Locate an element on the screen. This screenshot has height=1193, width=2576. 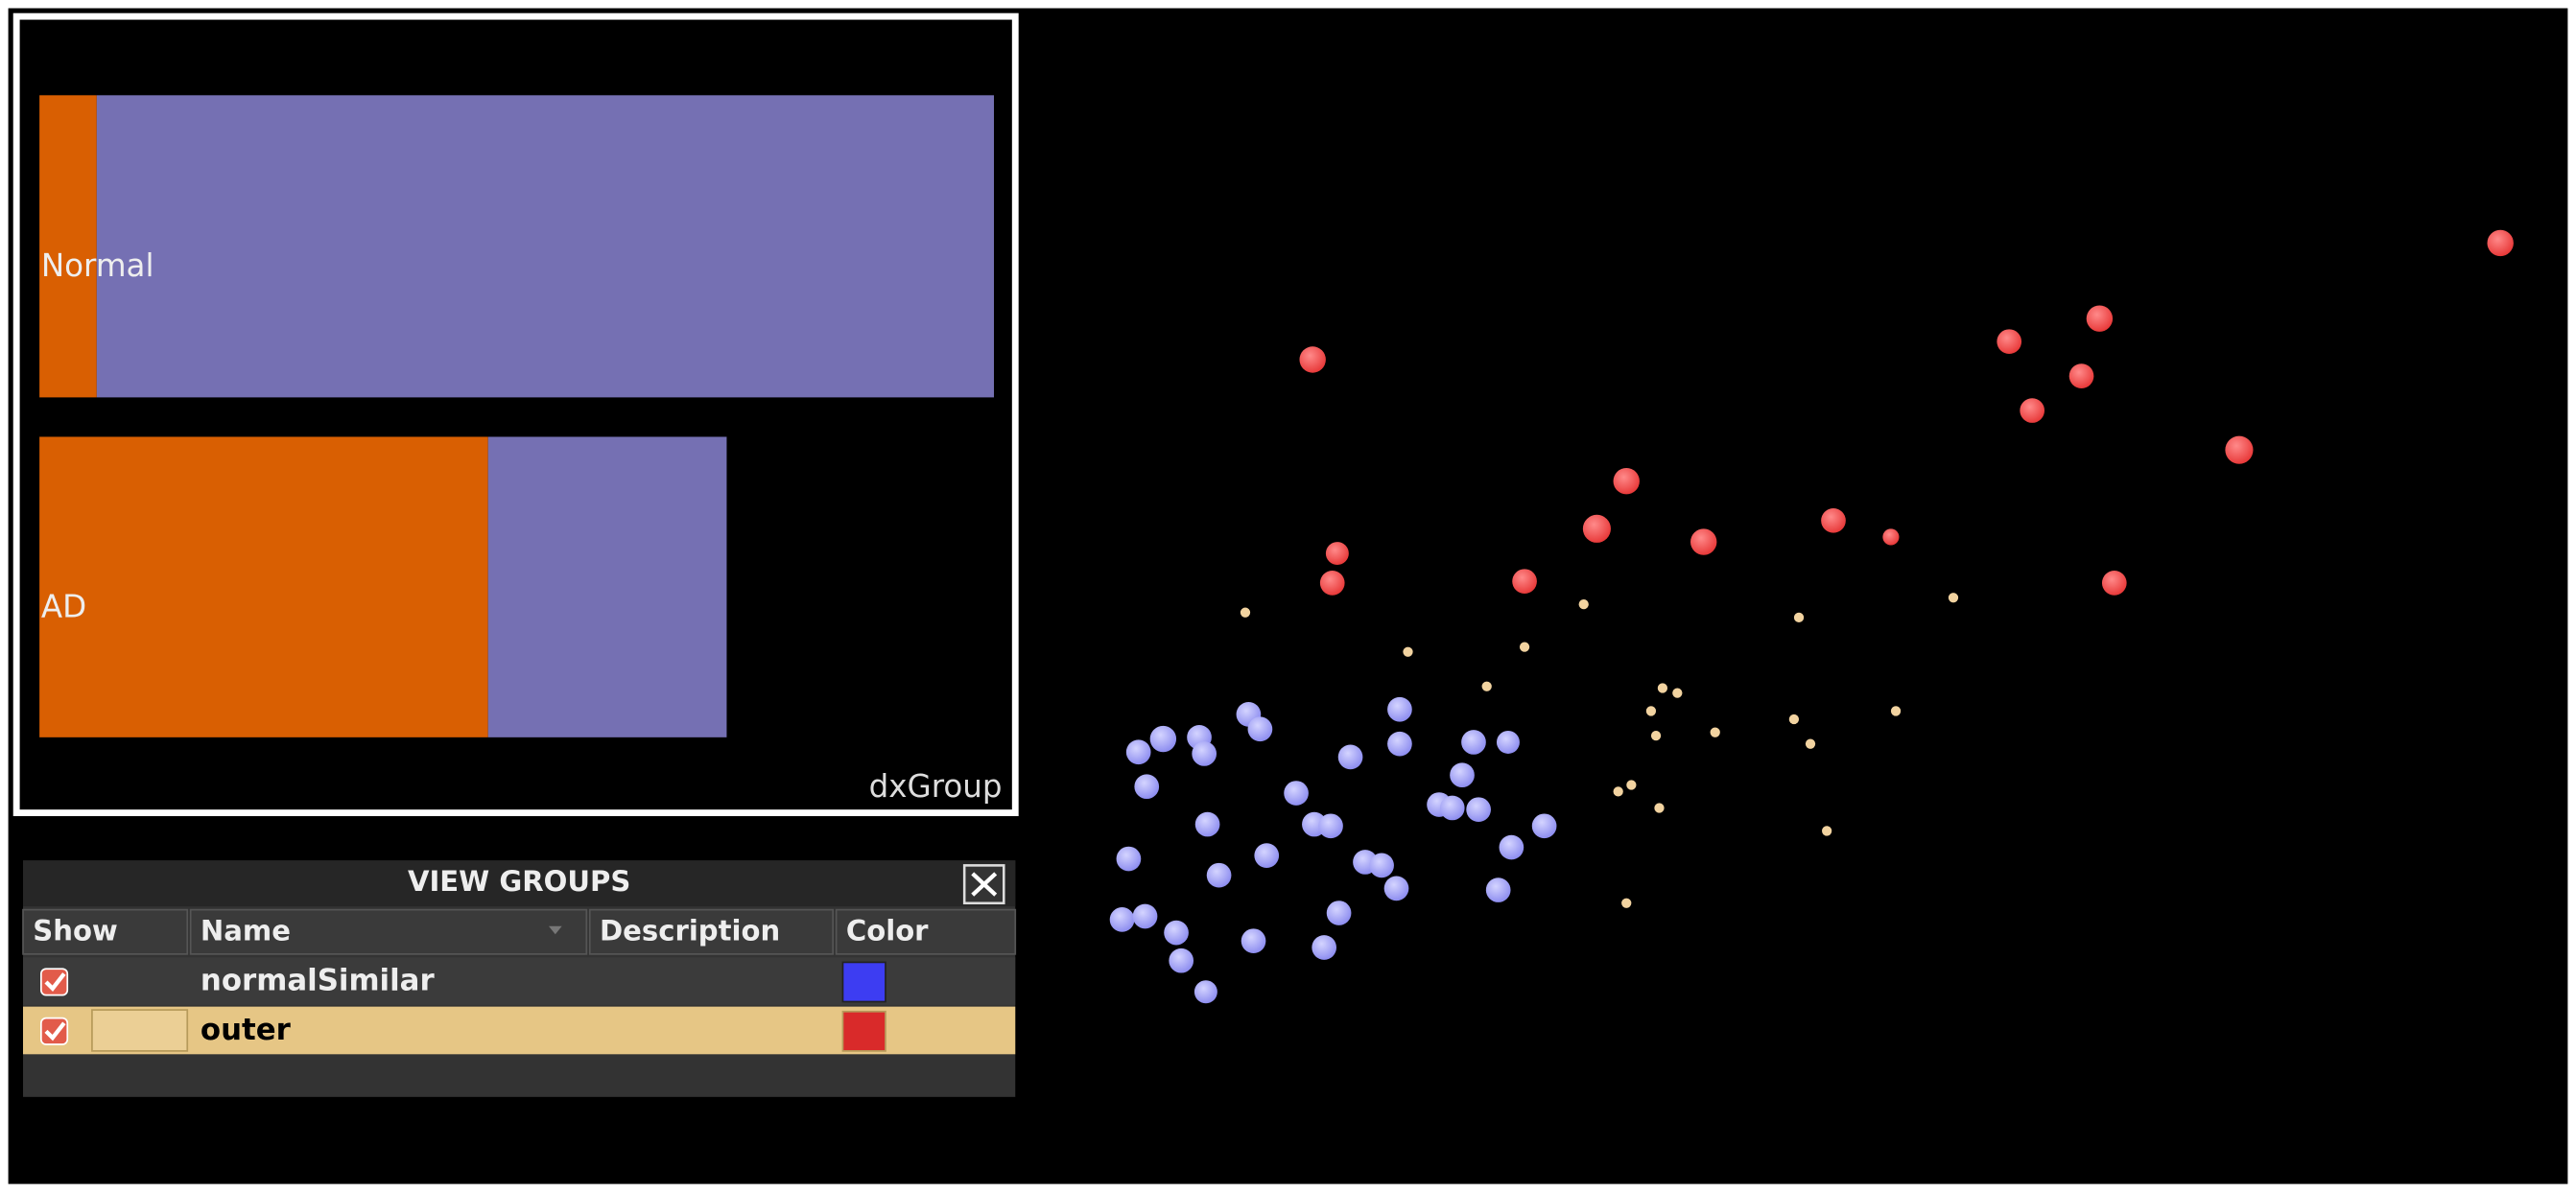
column-header: Name is located at coordinates (246, 931).